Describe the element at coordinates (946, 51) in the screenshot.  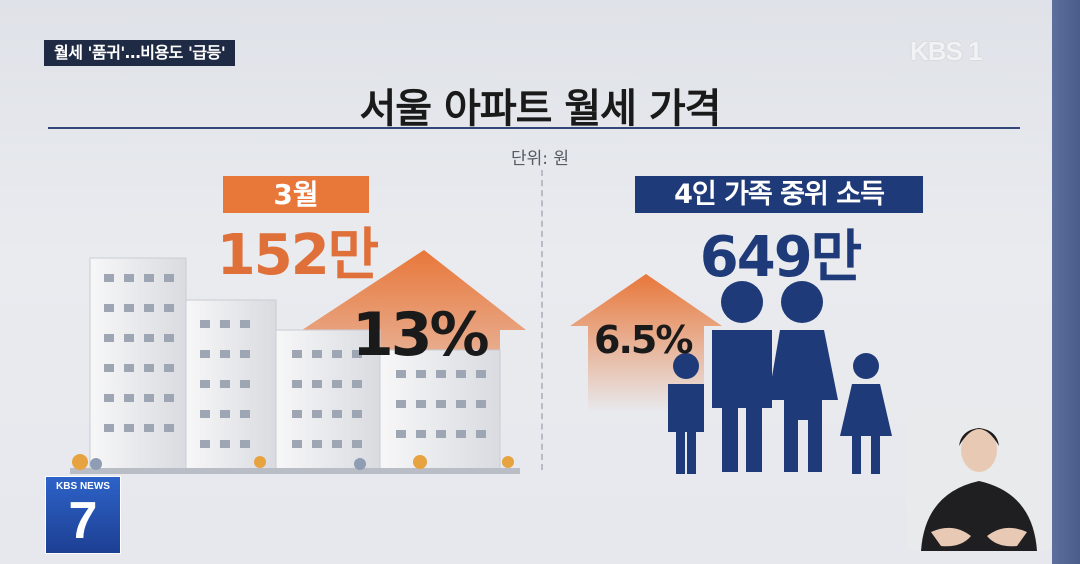
I see `broadcaster-logo: KBS 1` at that location.